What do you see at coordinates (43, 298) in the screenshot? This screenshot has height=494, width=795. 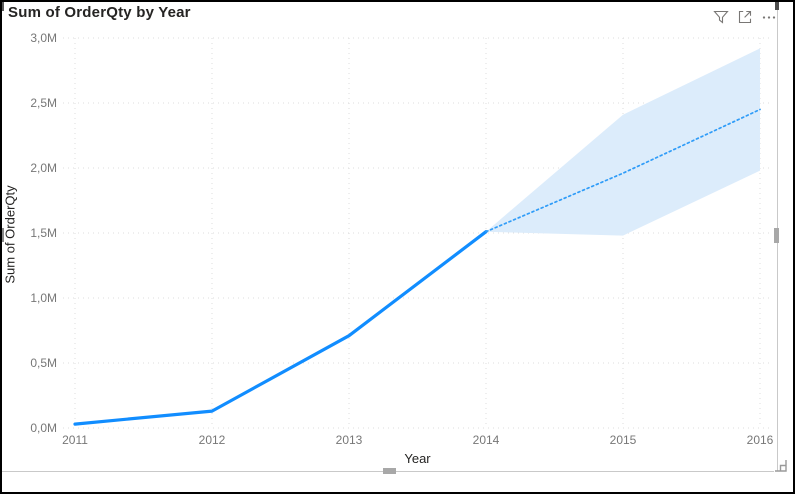 I see `svg-text: 1,0M` at bounding box center [43, 298].